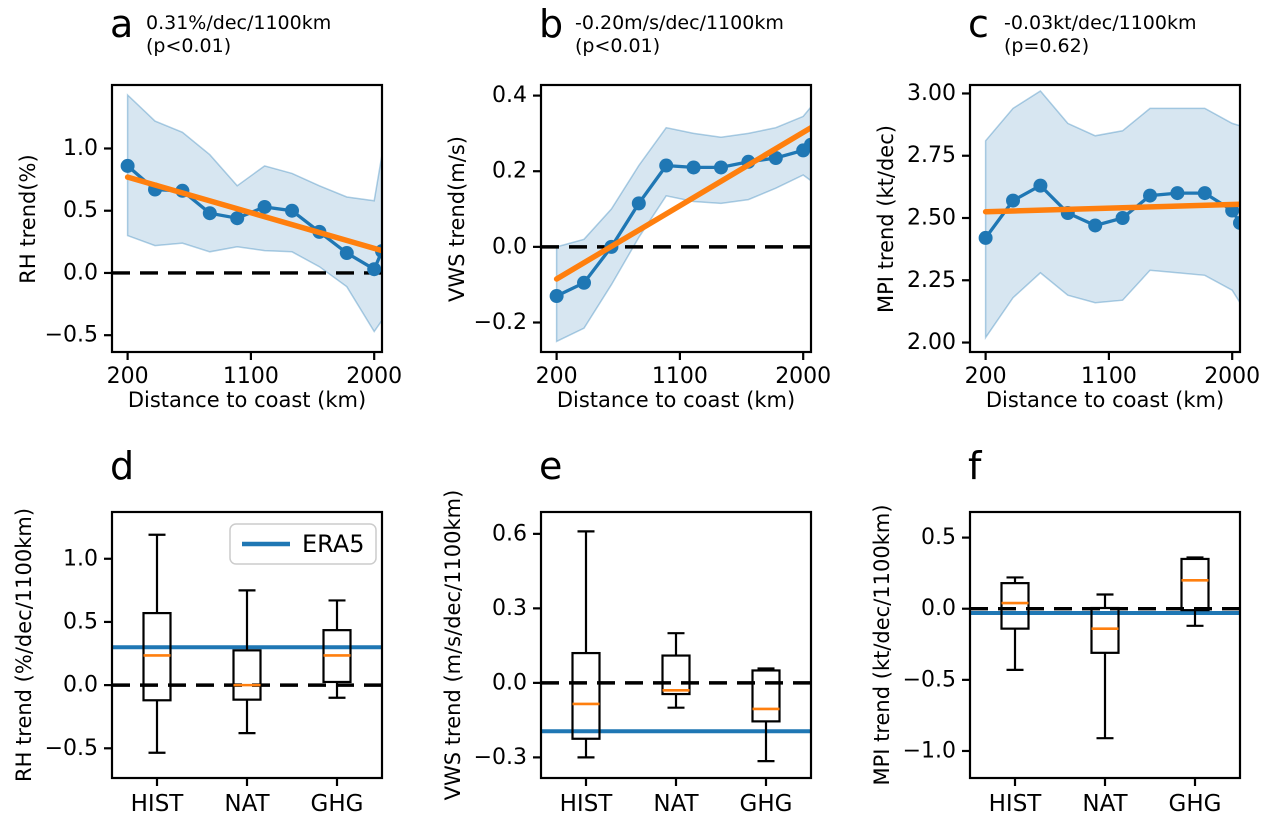 This screenshot has width=1269, height=832. Describe the element at coordinates (1100, 35) in the screenshot. I see `panel-title-c: -0.03kt/dec/1100km (p=0.62)` at that location.